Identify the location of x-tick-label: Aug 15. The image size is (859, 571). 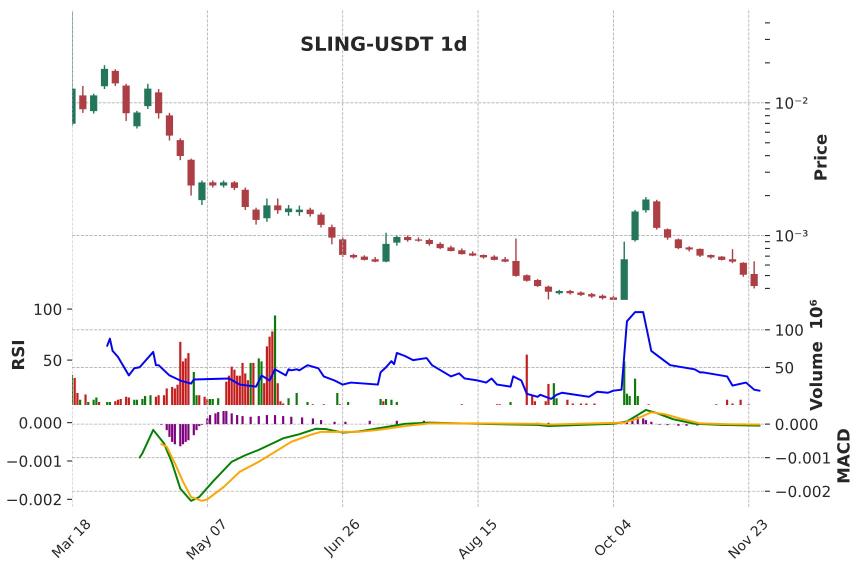
(478, 540).